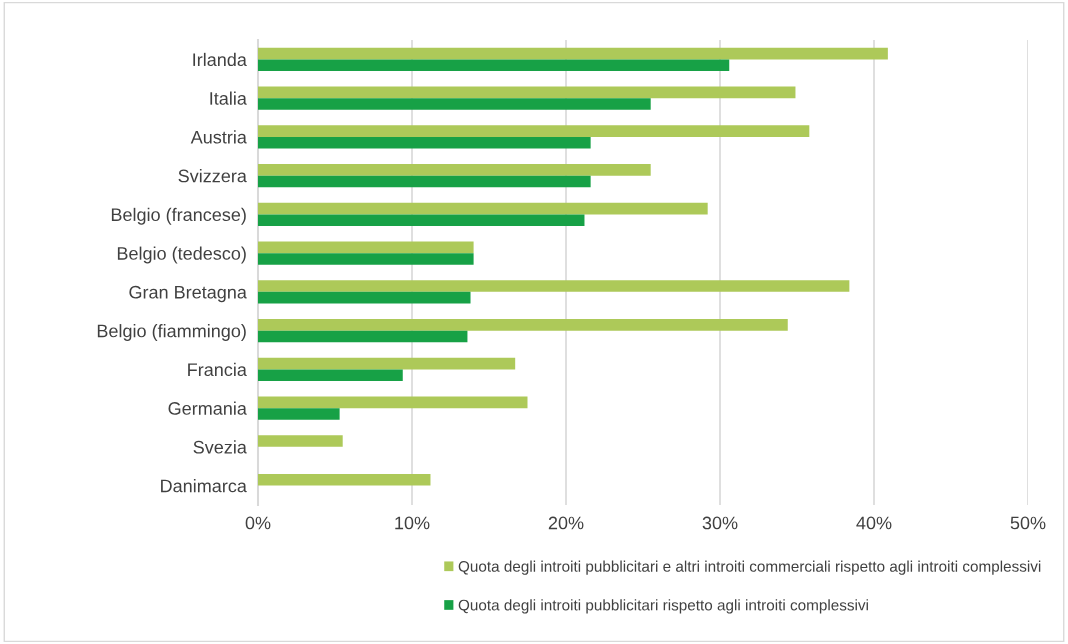 The image size is (1068, 644). I want to click on y-tick-label: Belgio (tedesco), so click(181, 255).